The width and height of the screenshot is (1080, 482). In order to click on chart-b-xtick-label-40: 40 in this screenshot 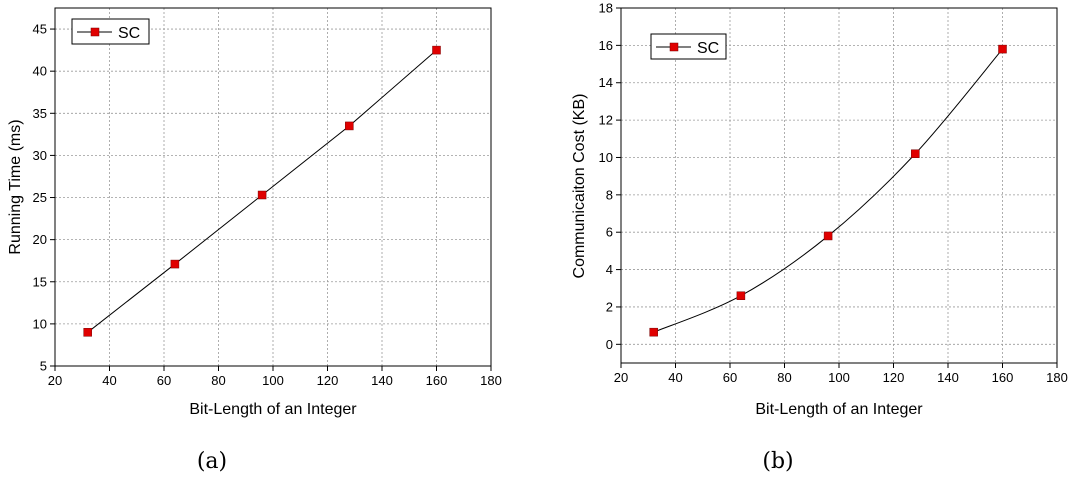, I will do `click(675, 377)`.